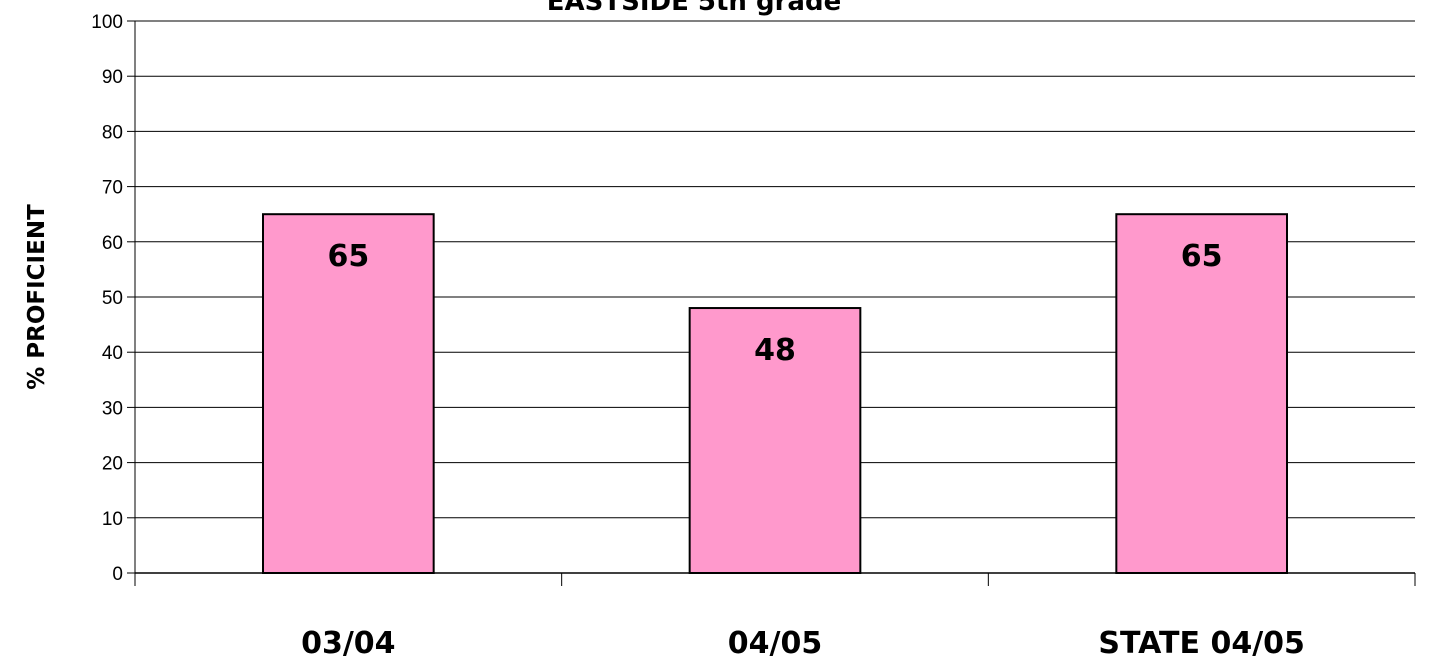 The width and height of the screenshot is (1432, 664). I want to click on chart-title: EASTSIDE 5th grade, so click(694, 8).